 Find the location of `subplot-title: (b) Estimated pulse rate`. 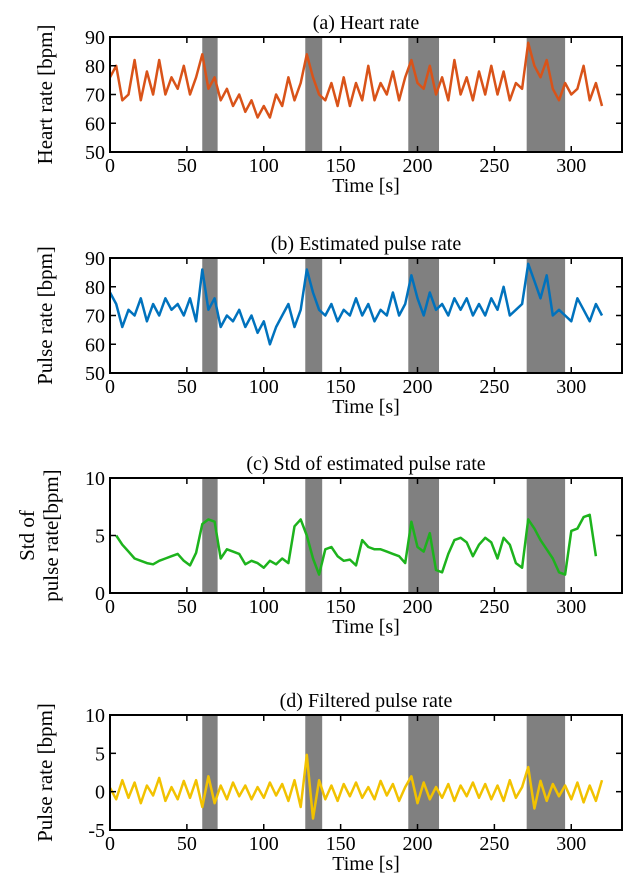

subplot-title: (b) Estimated pulse rate is located at coordinates (366, 244).